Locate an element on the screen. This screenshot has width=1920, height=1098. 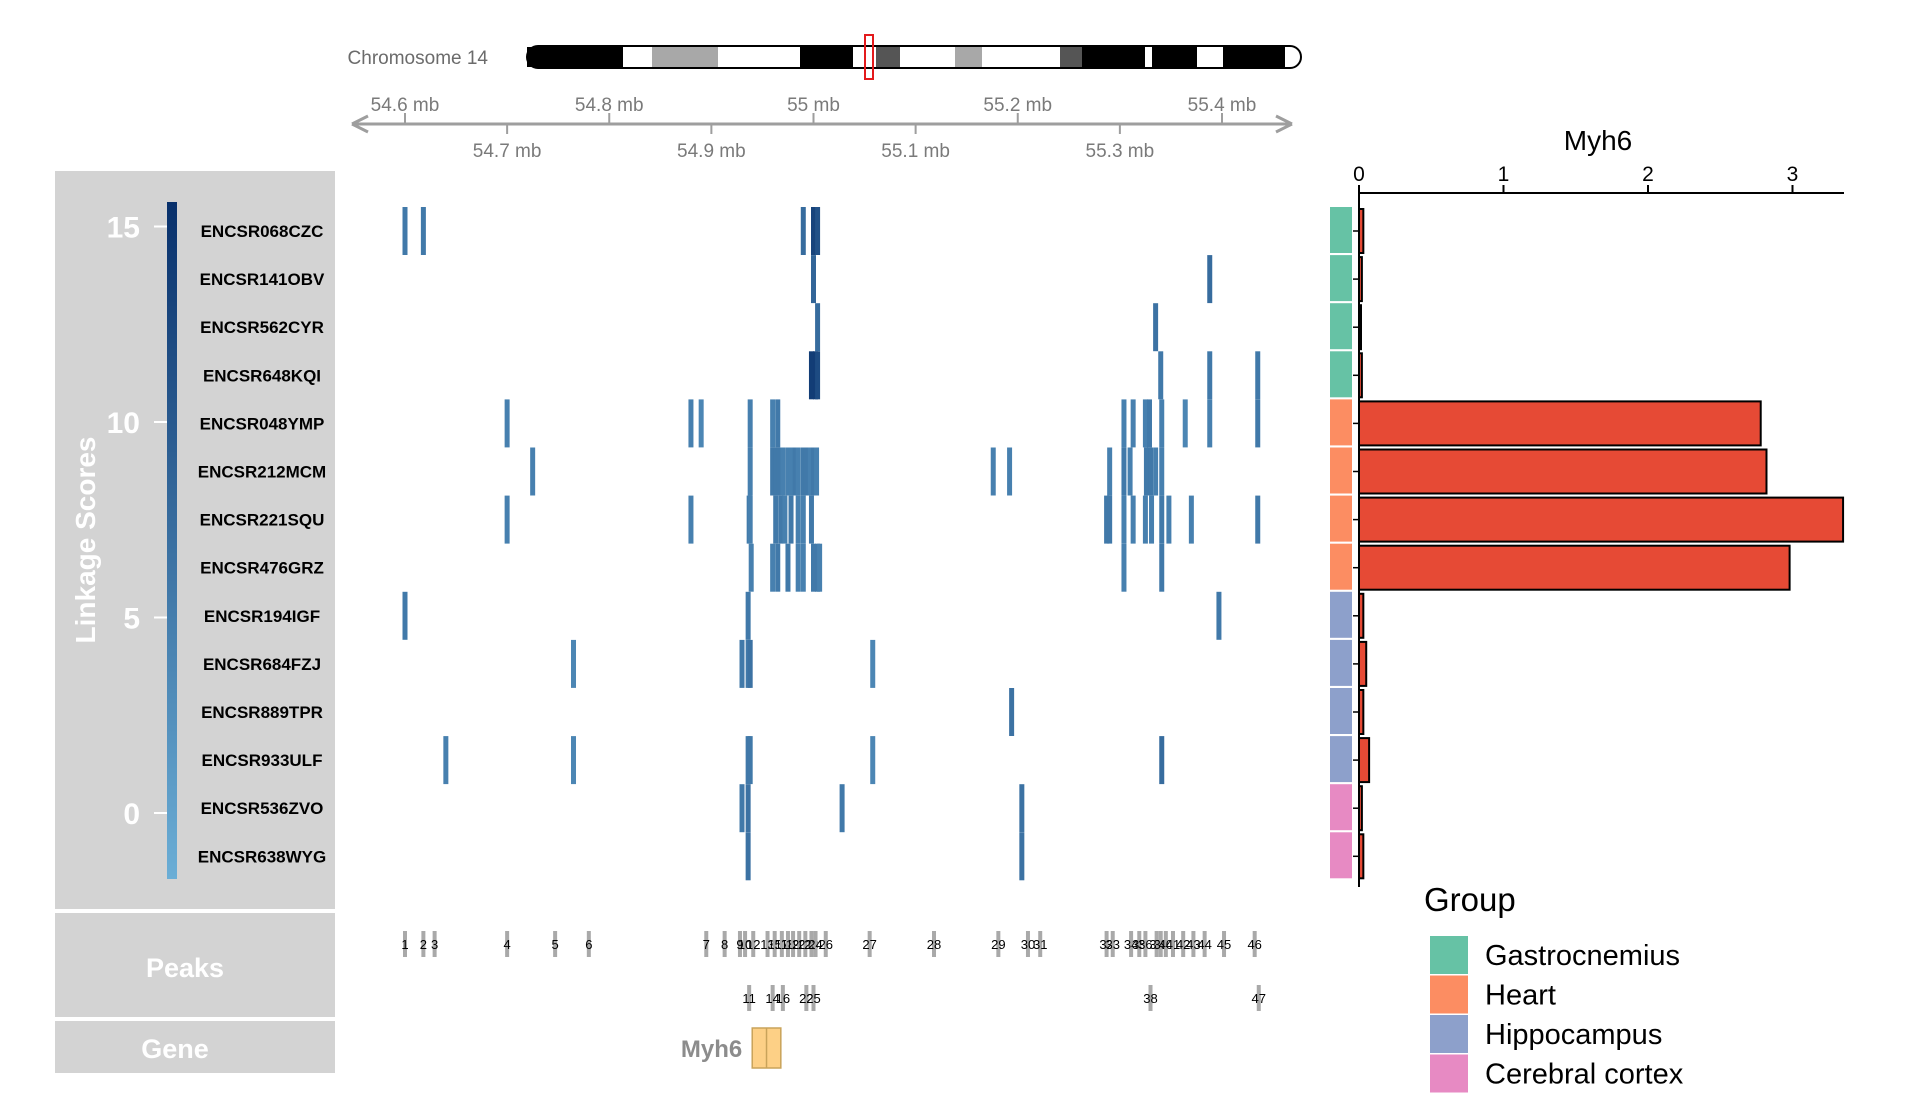
colorbar-gradient is located at coordinates (172, 540).